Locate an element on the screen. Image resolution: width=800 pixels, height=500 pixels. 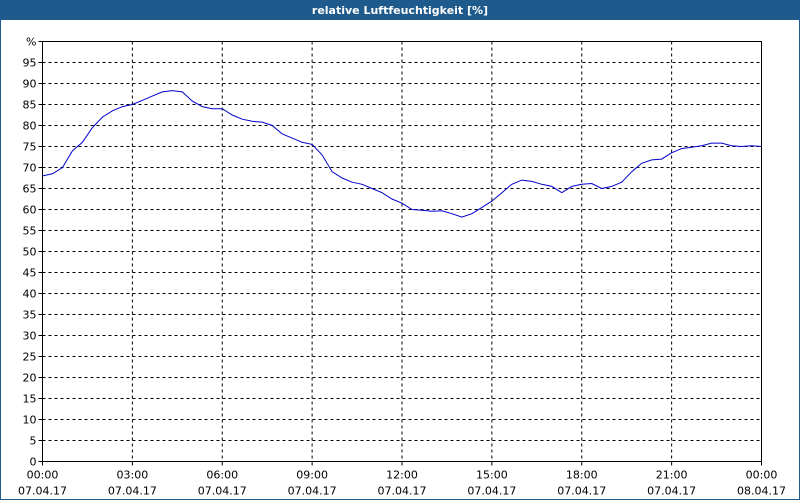
y-tick-label: 0 is located at coordinates (33, 462).